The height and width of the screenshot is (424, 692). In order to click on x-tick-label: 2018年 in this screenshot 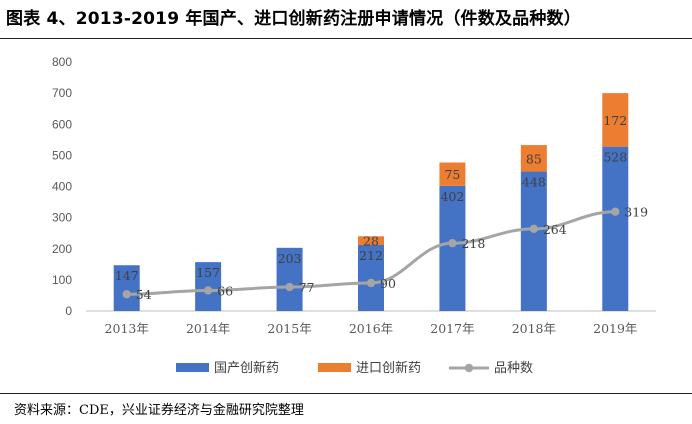, I will do `click(534, 328)`.